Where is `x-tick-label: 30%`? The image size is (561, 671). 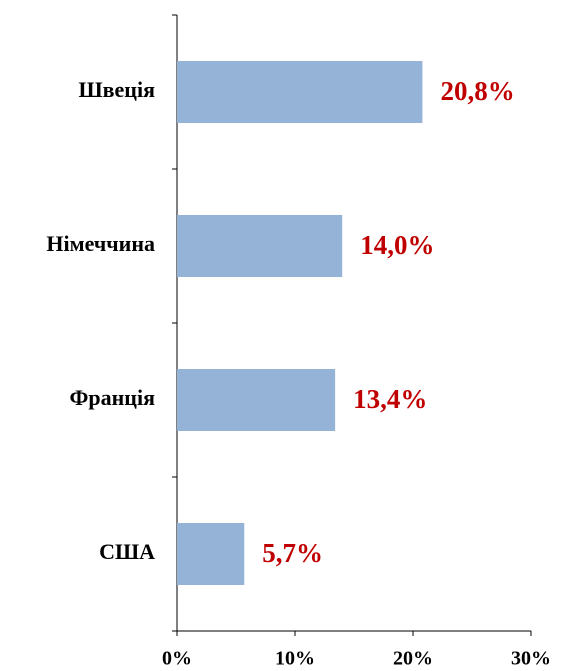
x-tick-label: 30% is located at coordinates (531, 659).